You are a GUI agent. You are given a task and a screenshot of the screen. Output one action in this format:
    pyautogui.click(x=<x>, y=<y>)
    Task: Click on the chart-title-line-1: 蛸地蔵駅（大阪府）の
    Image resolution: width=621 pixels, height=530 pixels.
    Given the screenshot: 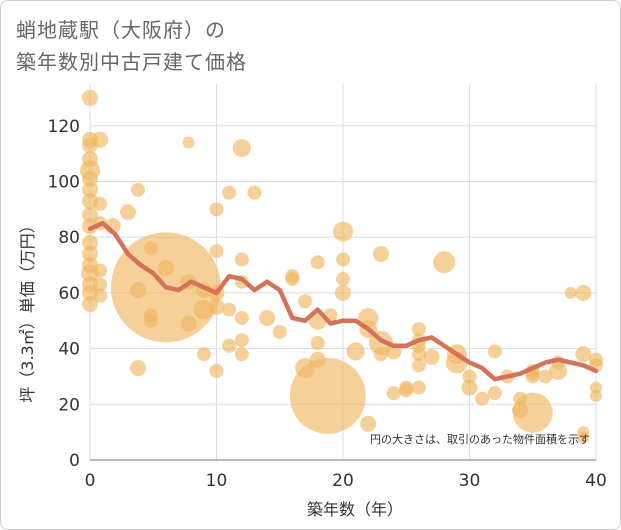 What is the action you would take?
    pyautogui.click(x=121, y=30)
    